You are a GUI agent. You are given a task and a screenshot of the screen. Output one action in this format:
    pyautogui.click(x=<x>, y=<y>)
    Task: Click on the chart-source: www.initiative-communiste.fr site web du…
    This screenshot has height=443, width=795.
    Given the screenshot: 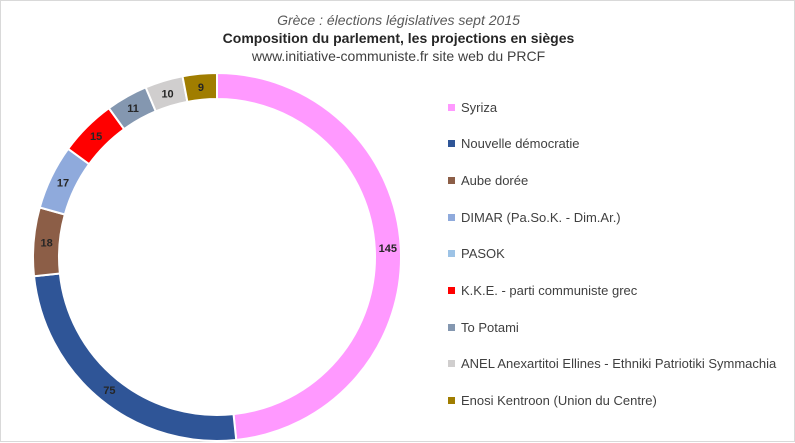 What is the action you would take?
    pyautogui.click(x=398, y=56)
    